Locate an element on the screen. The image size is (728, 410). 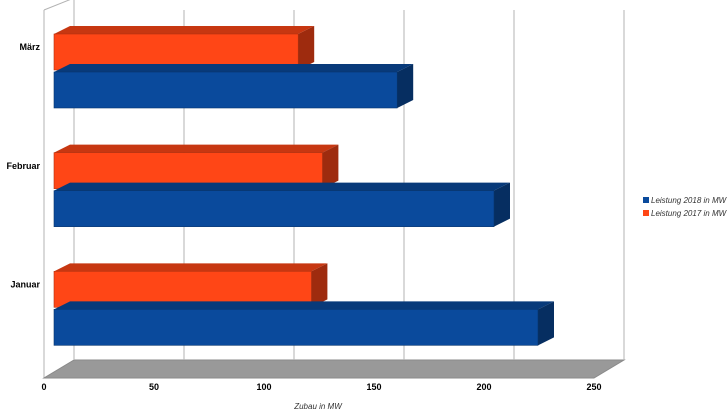
legend-item: Leistung 2017 in MW is located at coordinates (685, 213).